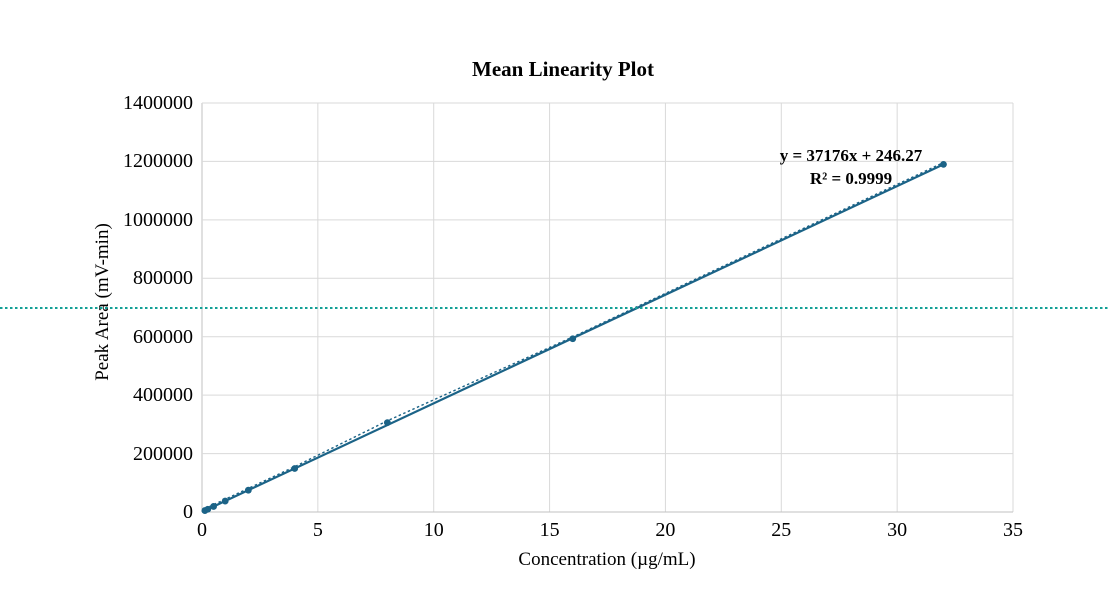  Describe the element at coordinates (607, 559) in the screenshot. I see `x-axis-title: Concentration (µg/mL)` at that location.